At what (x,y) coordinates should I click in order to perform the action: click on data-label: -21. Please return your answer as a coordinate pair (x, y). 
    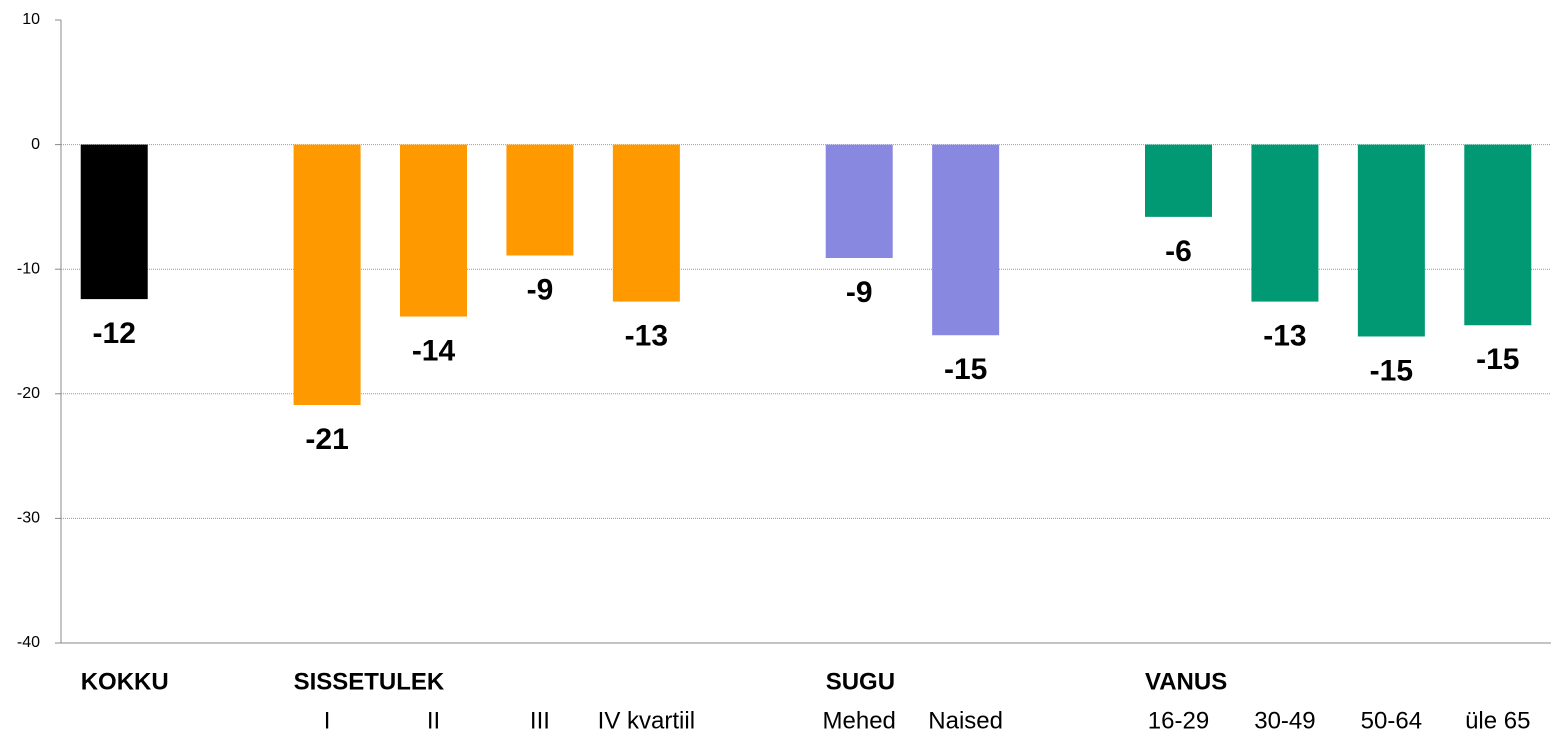
    Looking at the image, I should click on (326, 439).